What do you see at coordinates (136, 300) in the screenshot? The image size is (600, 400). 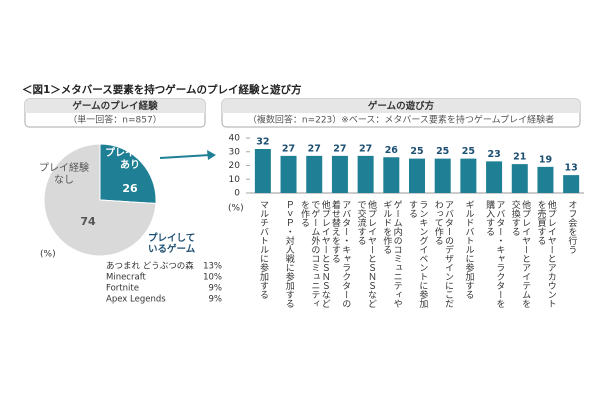 I see `game-name: Apex Legends` at bounding box center [136, 300].